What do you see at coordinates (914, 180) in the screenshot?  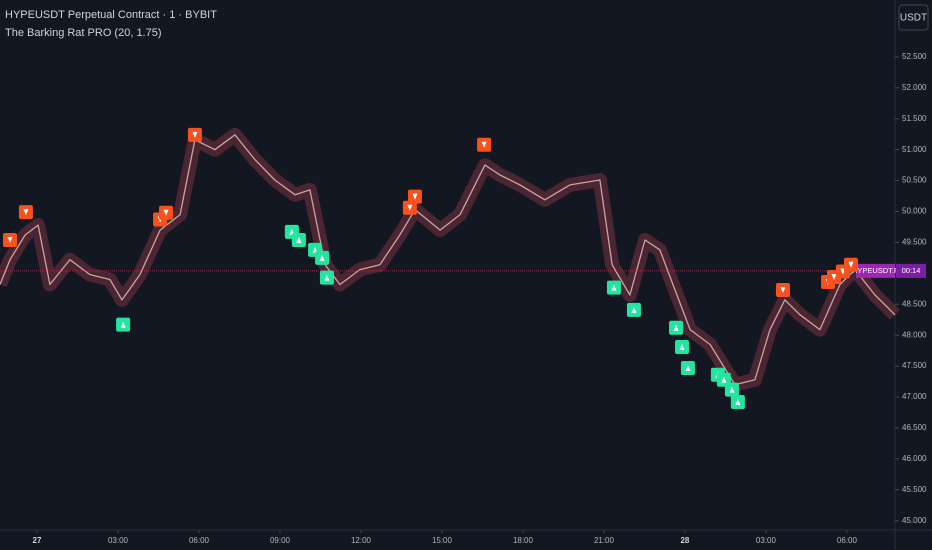 I see `y-tick-label: 50.500` at bounding box center [914, 180].